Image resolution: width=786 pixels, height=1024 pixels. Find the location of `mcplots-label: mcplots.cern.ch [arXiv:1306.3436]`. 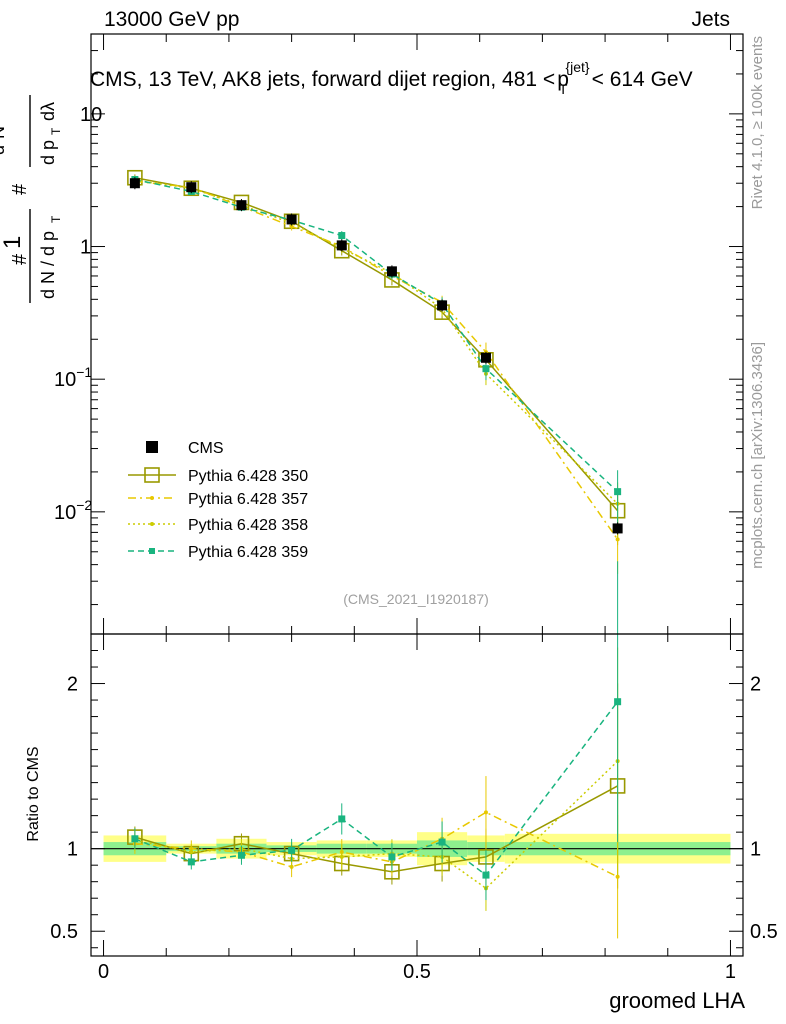

mcplots-label: mcplots.cern.ch [arXiv:1306.3436] is located at coordinates (757, 455).